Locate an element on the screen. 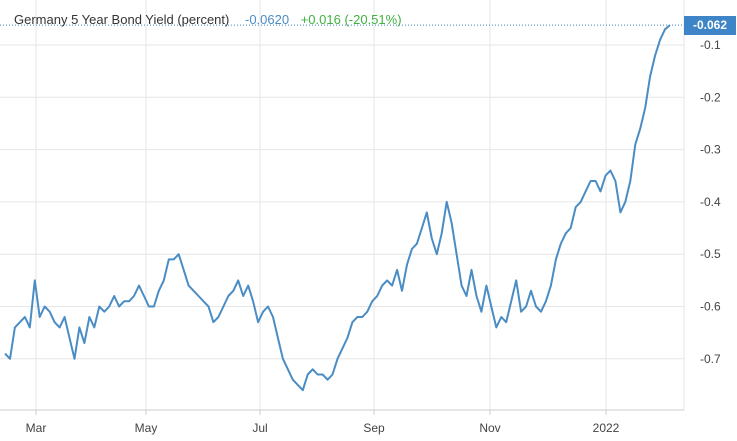 This screenshot has width=737, height=441. y-tick-label: -0.6 is located at coordinates (710, 307).